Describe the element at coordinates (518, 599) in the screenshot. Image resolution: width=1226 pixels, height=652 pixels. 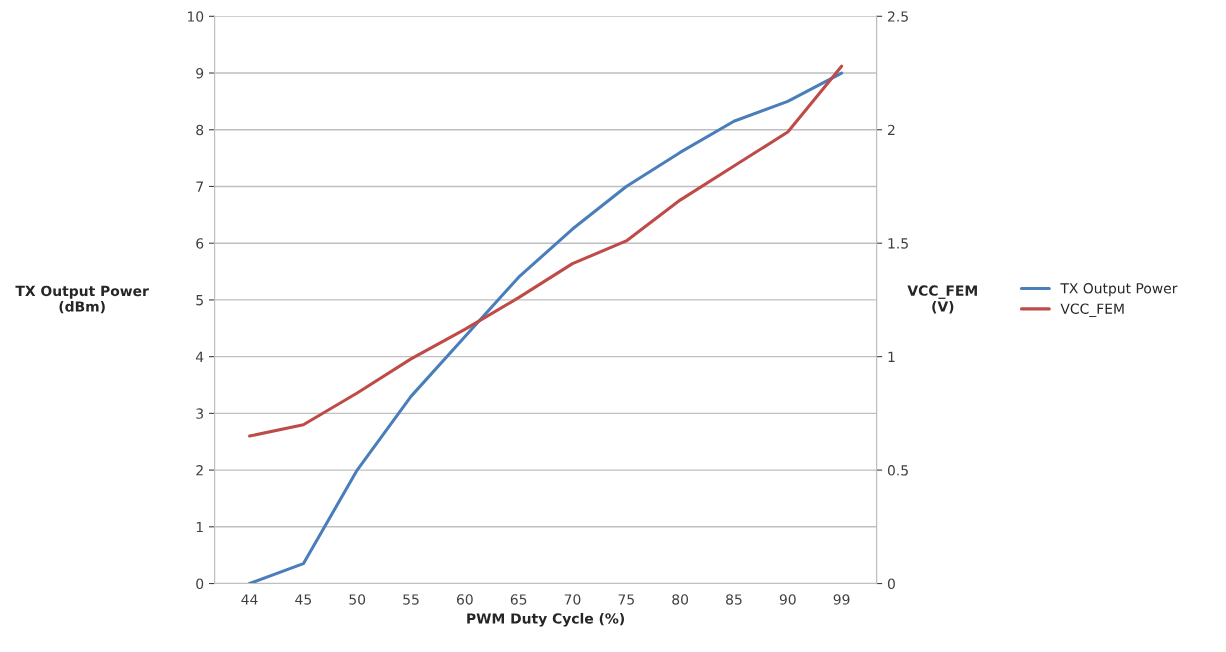
I see `x-tick-label: 65` at that location.